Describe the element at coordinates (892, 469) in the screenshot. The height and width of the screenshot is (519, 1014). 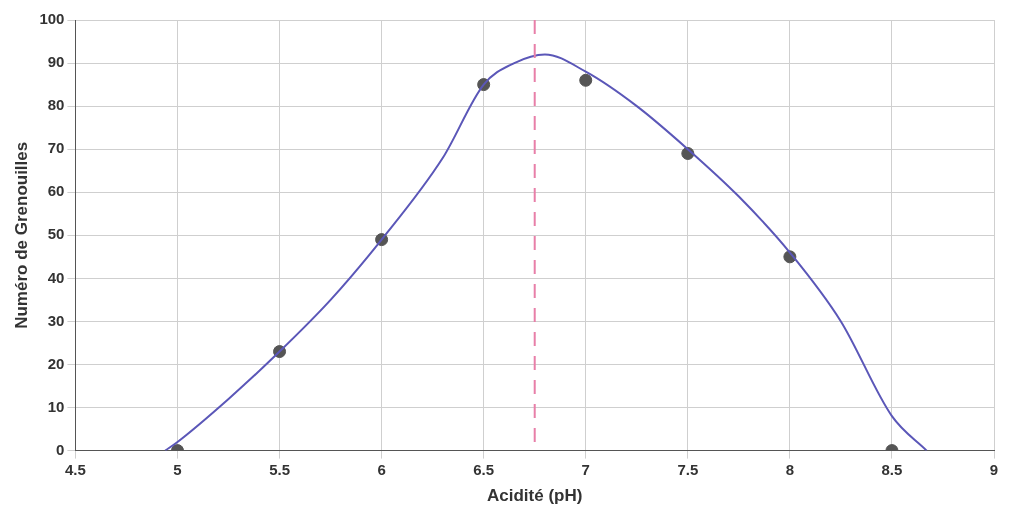
I see `x-tick-label: 8.5` at that location.